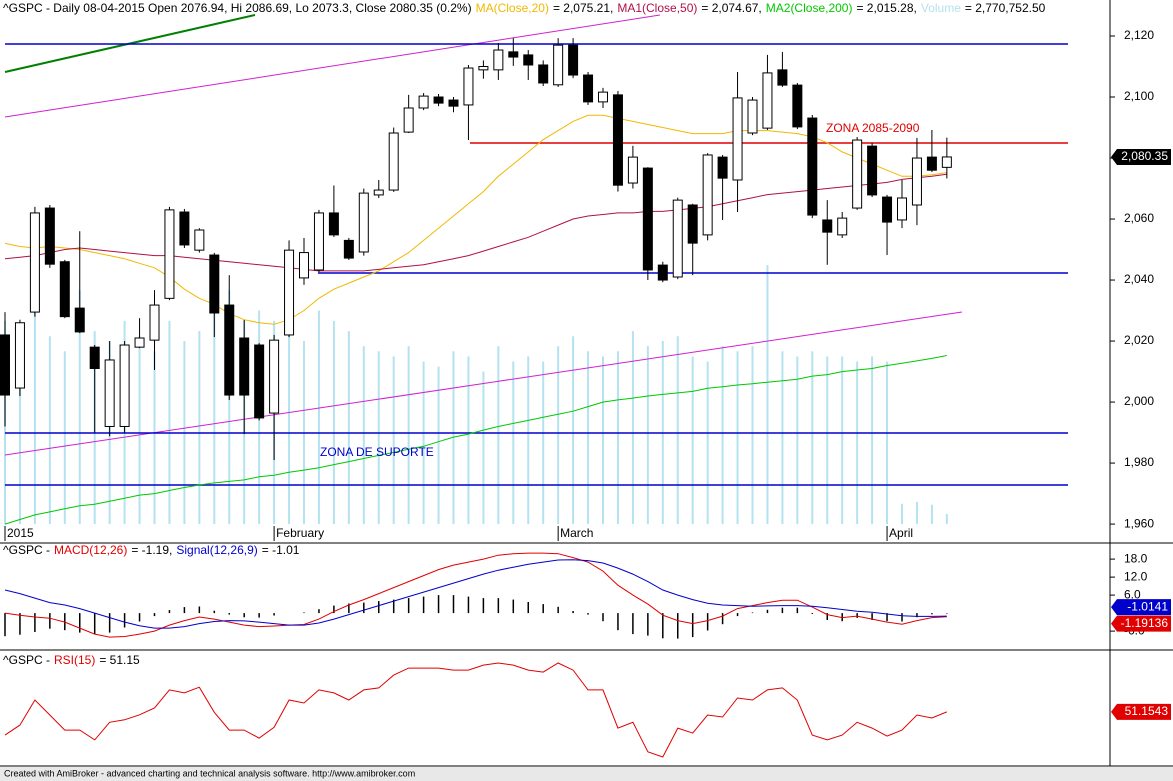 The height and width of the screenshot is (781, 1173). What do you see at coordinates (657, 8) in the screenshot?
I see `legend-name: MA1(Close,50)` at bounding box center [657, 8].